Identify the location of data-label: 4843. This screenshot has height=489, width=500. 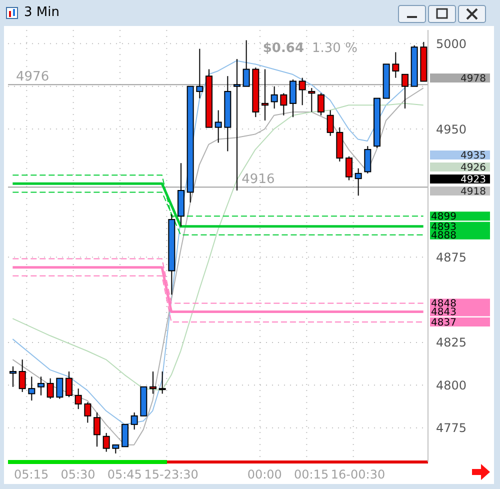
(443, 312).